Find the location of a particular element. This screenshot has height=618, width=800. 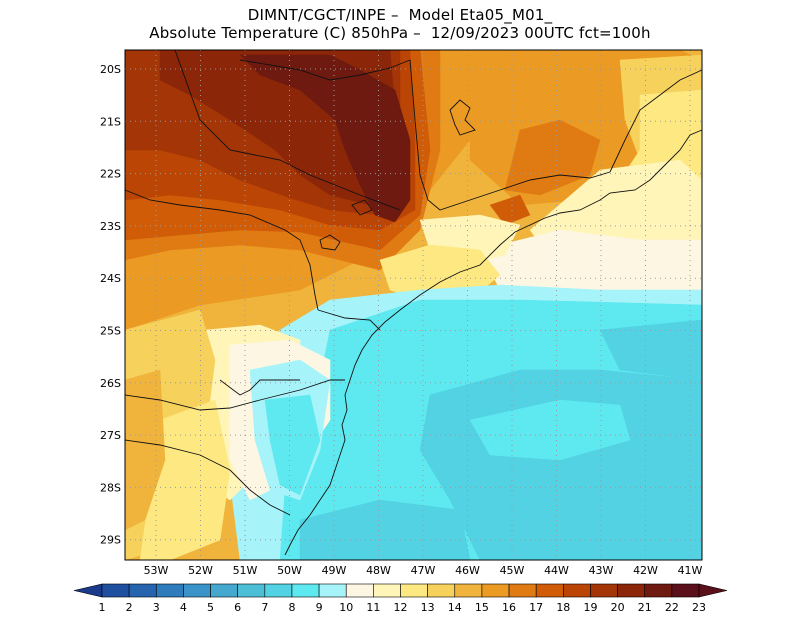

colorbar-label: 6 is located at coordinates (237, 607).